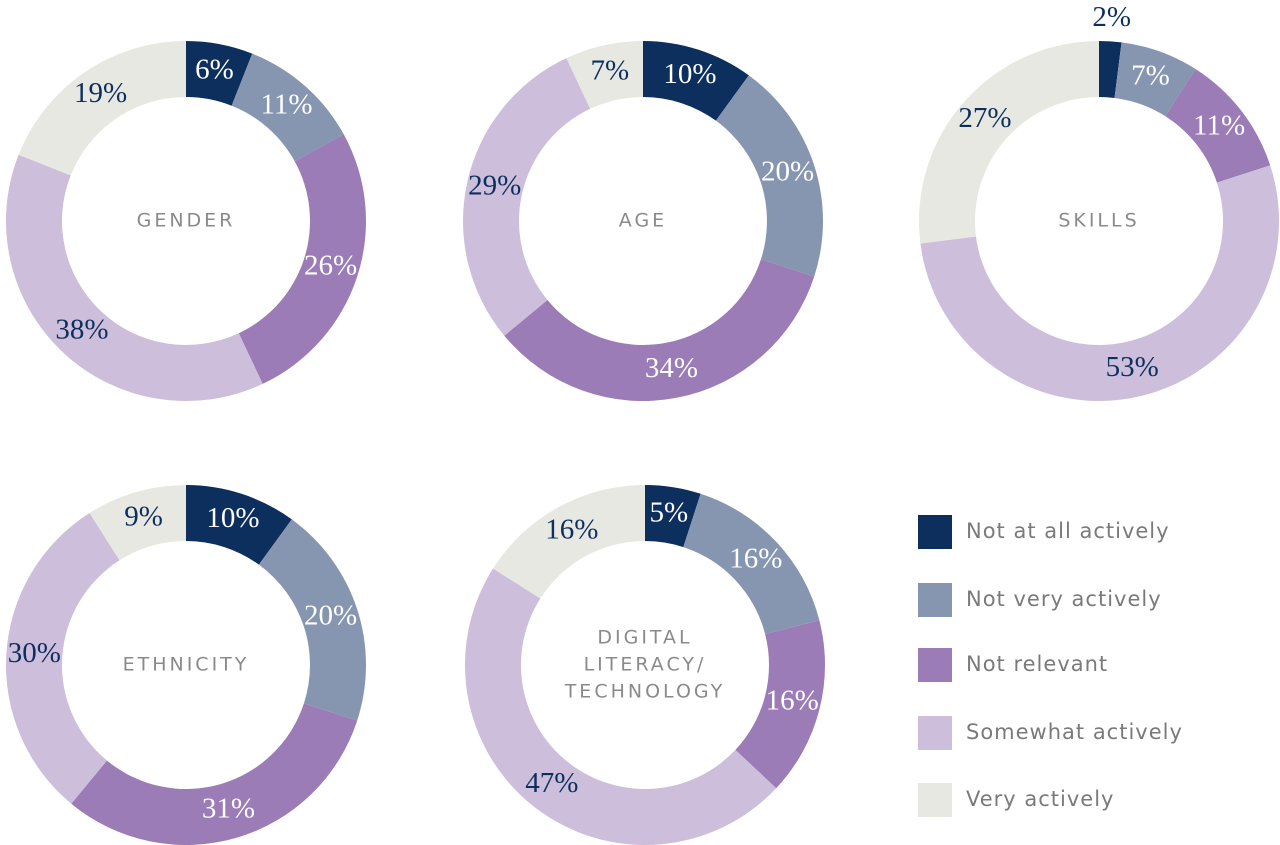 The height and width of the screenshot is (845, 1280). I want to click on slice-label: 53%, so click(1132, 367).